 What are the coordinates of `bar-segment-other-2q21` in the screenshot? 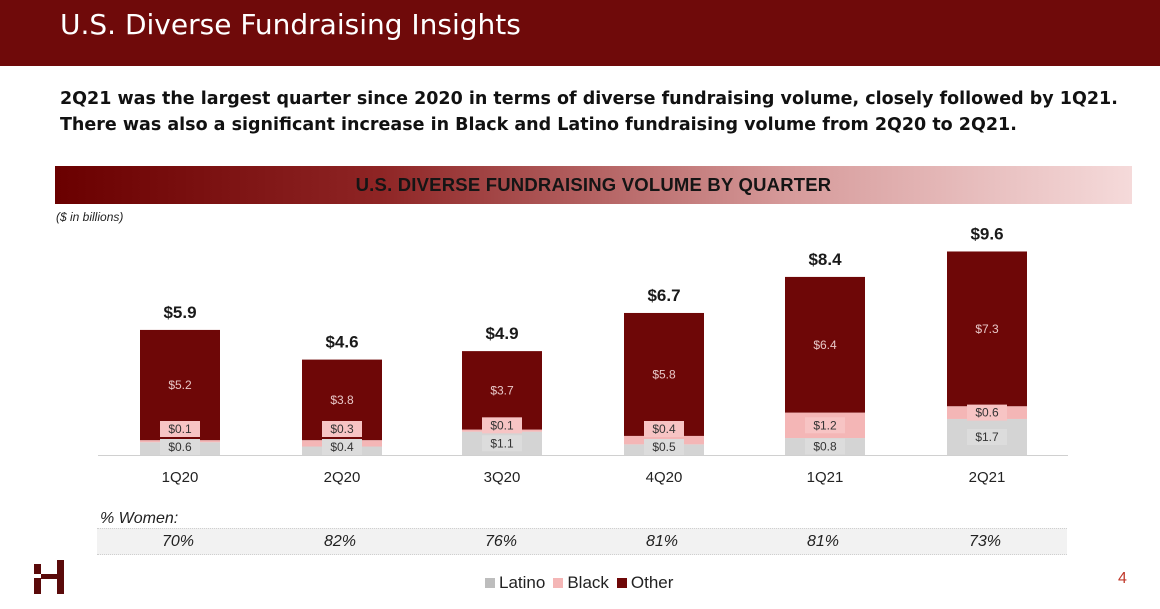 It's located at (987, 329).